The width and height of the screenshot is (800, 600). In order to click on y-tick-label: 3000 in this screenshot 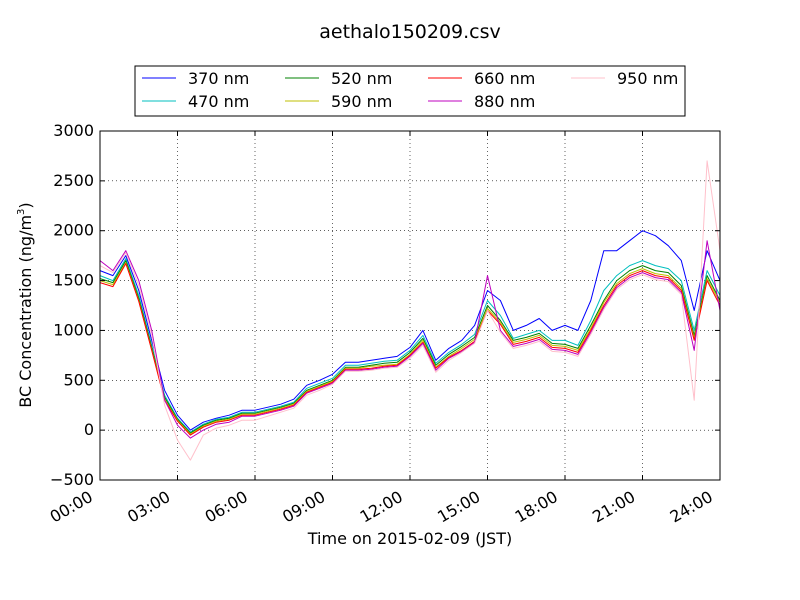, I will do `click(73, 130)`.